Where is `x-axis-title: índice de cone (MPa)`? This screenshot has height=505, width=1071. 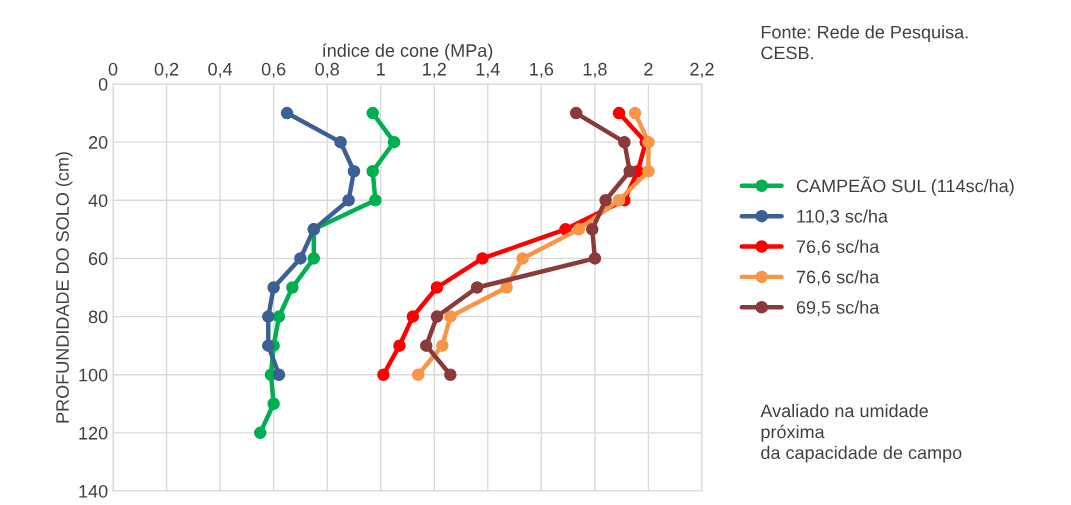
x-axis-title: índice de cone (MPa) is located at coordinates (407, 52).